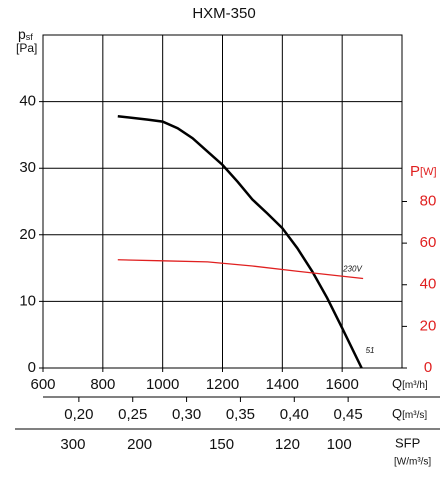 The image size is (448, 479). What do you see at coordinates (162, 384) in the screenshot?
I see `x-tick-label: 1000` at bounding box center [162, 384].